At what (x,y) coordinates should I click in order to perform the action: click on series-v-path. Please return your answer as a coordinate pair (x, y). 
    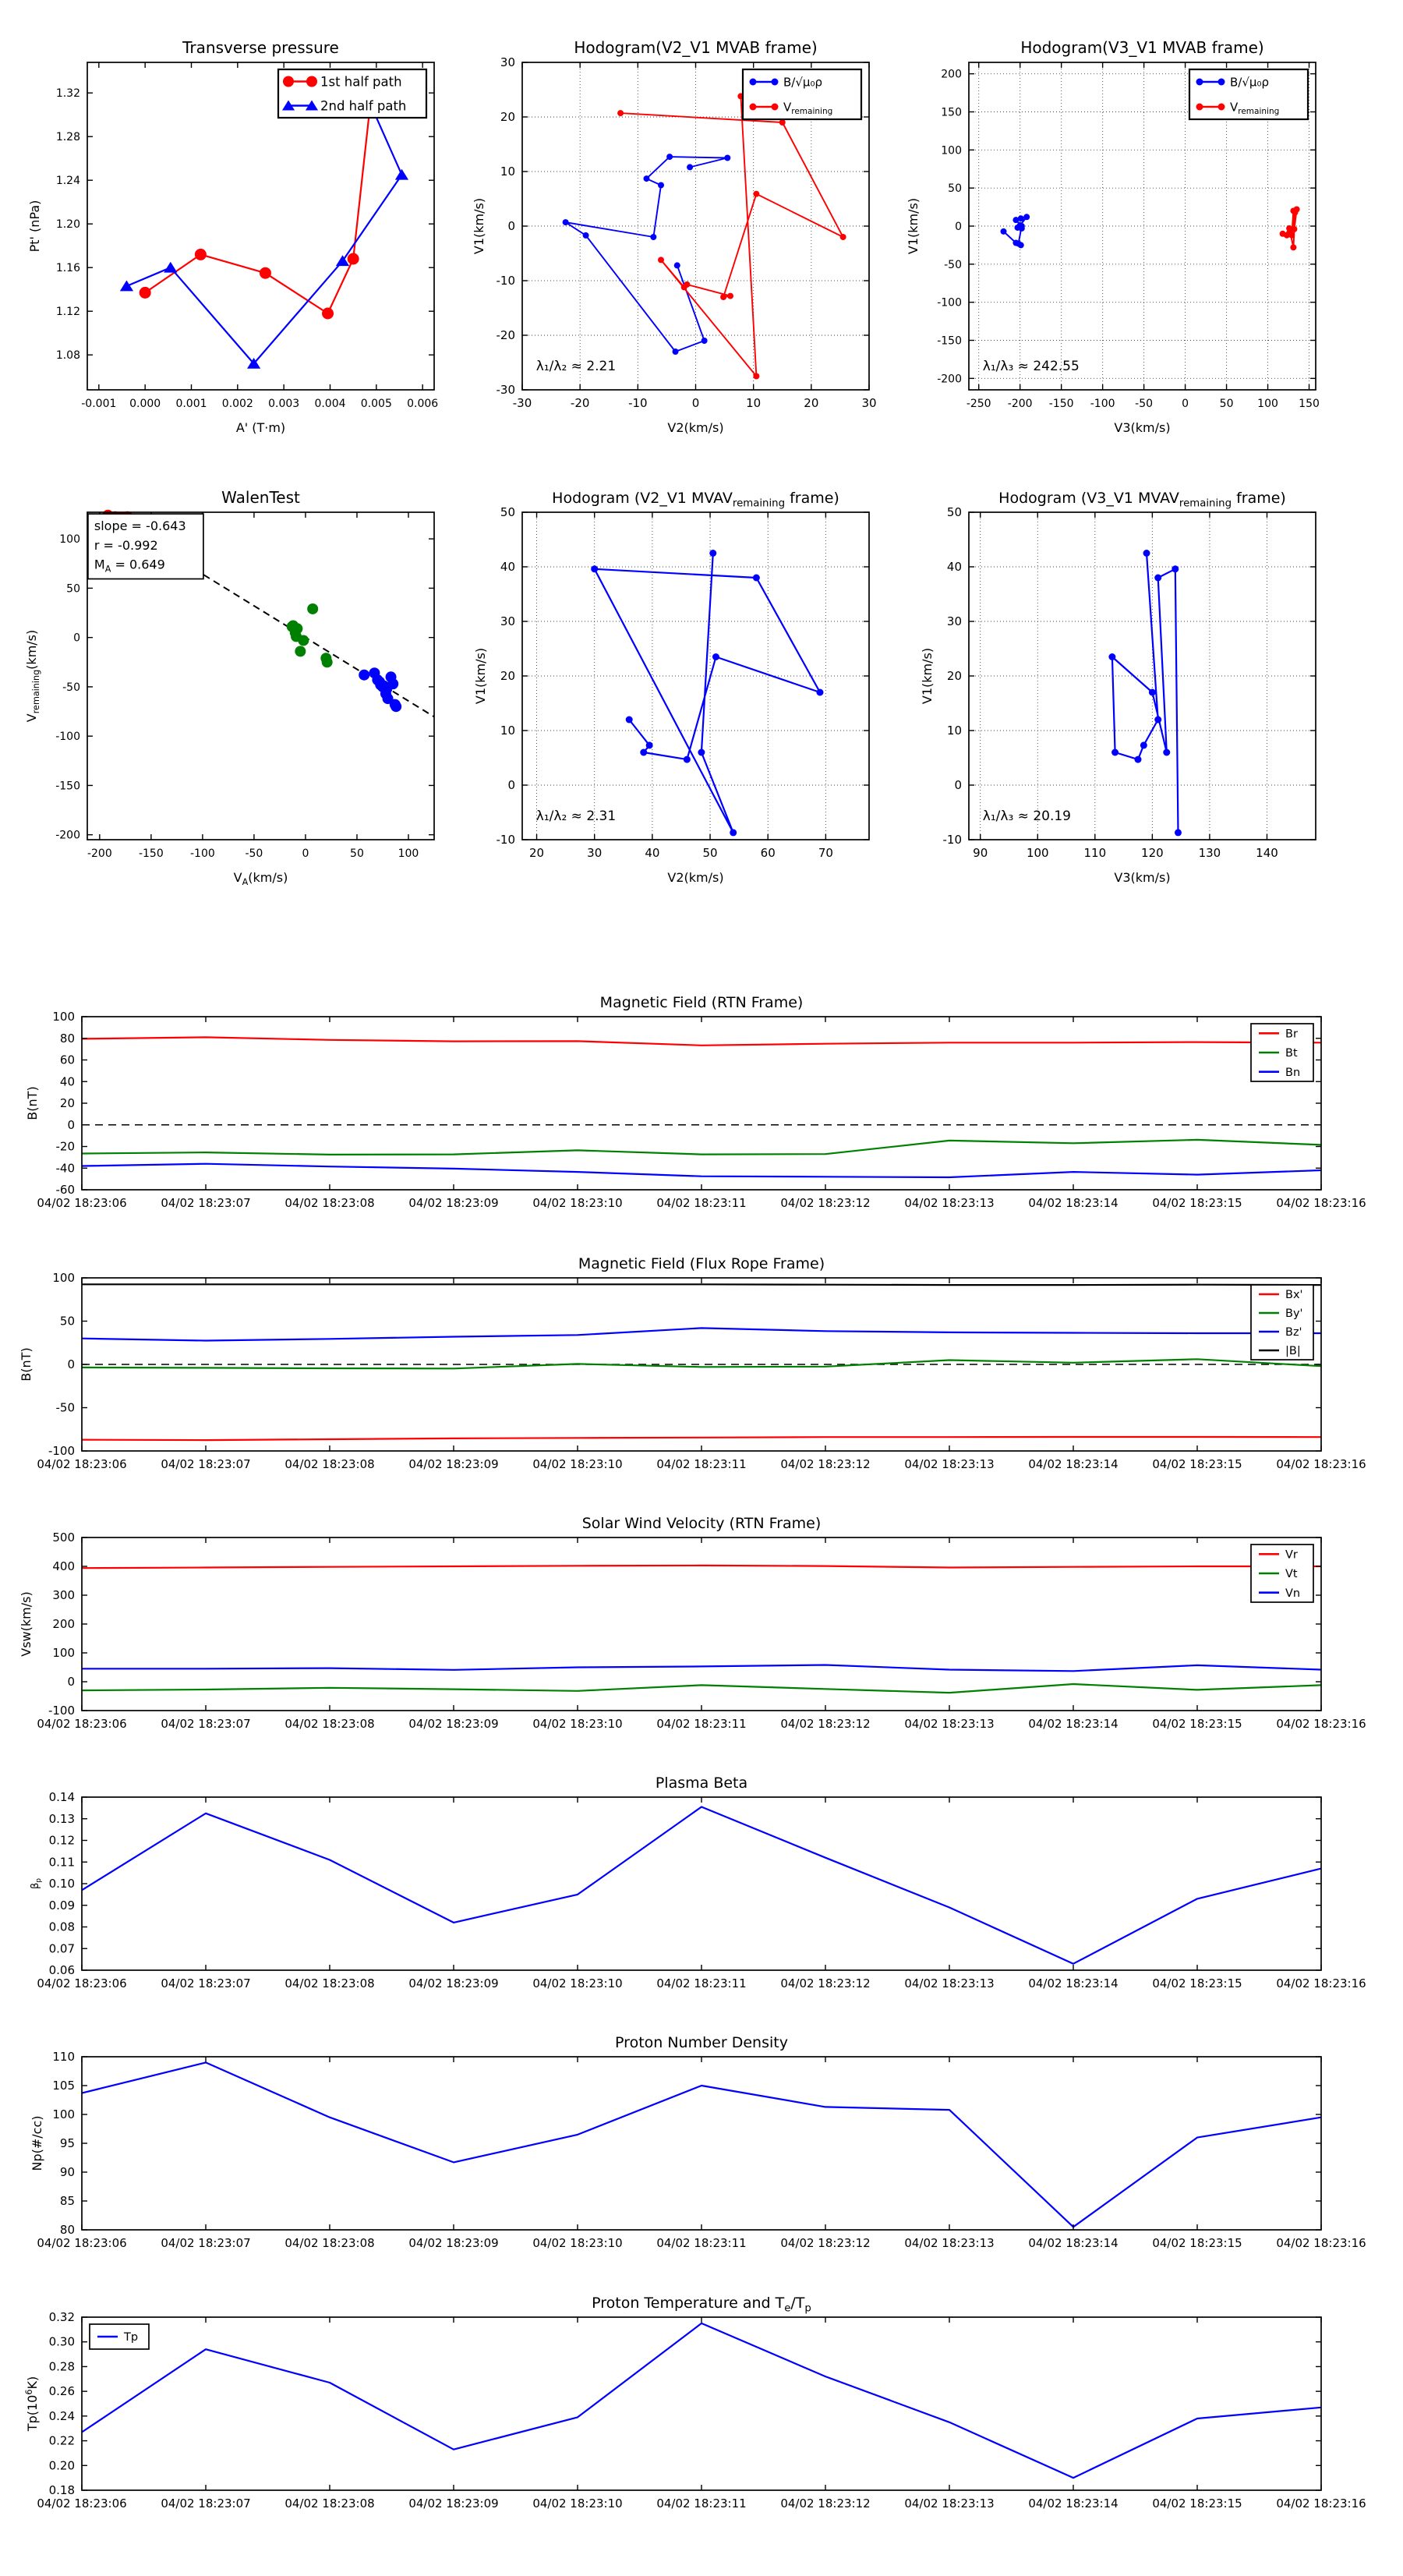
    Looking at the image, I should click on (707, 693).